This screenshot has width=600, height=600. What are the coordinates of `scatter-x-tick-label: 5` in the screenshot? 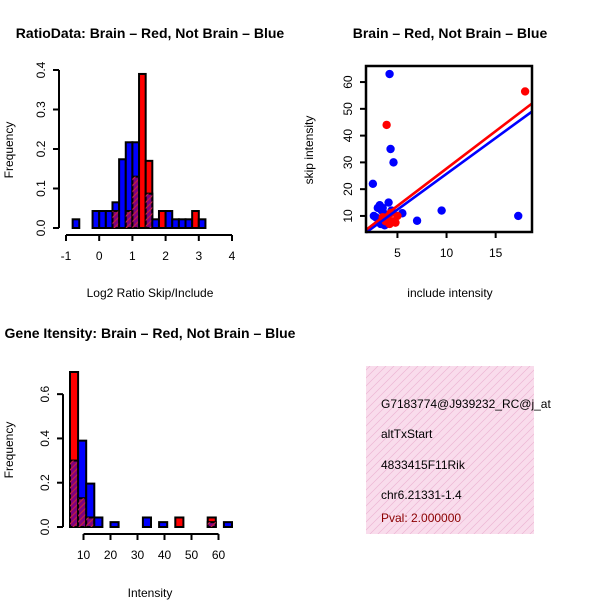 It's located at (397, 253).